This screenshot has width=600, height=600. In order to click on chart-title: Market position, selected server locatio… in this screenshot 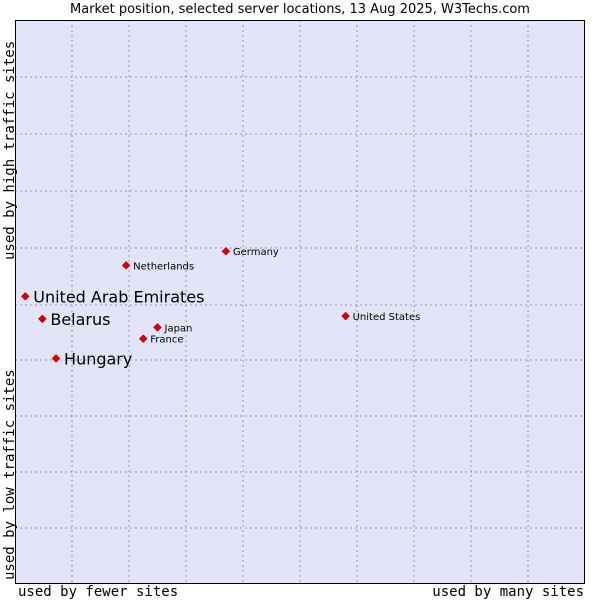, I will do `click(300, 9)`.